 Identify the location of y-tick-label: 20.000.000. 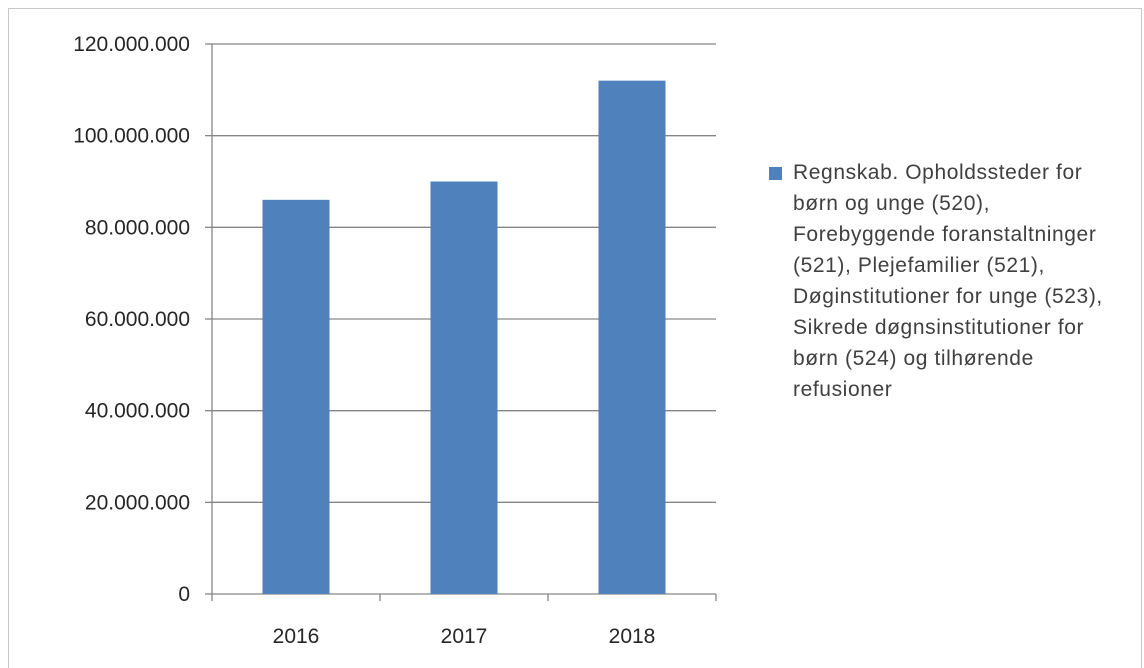
(137, 502).